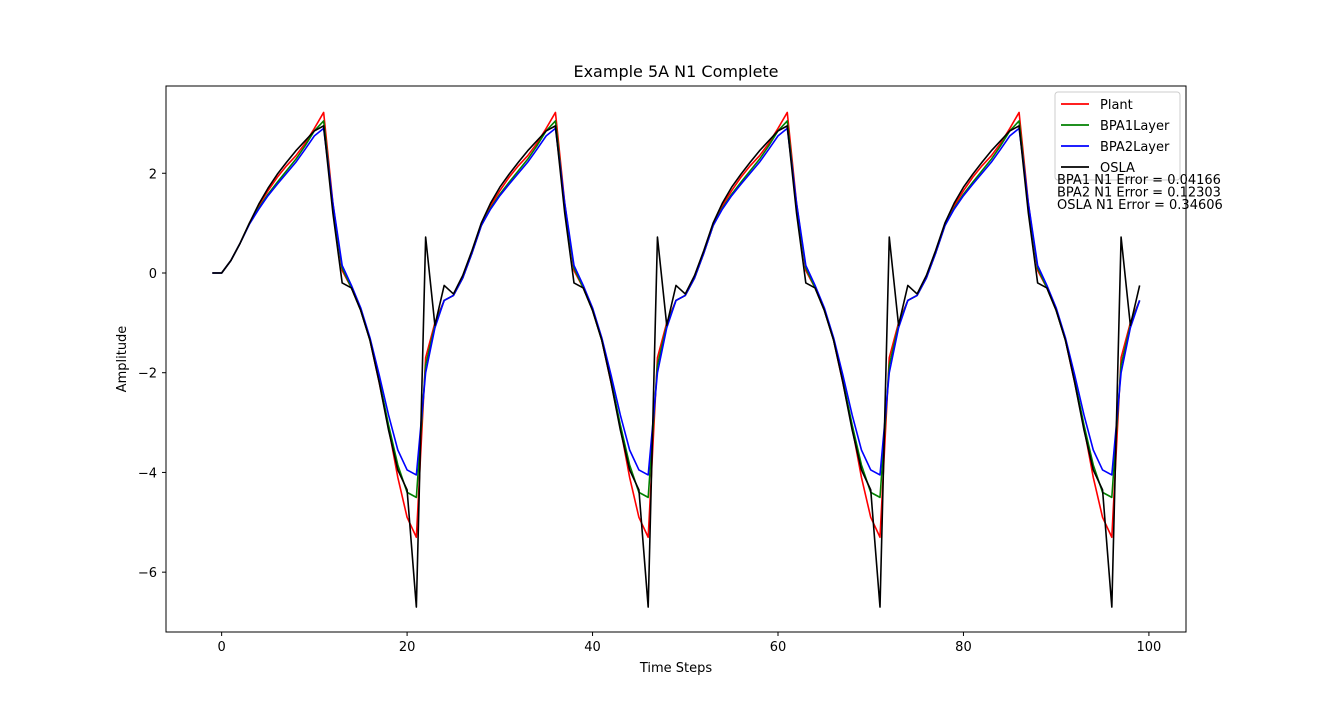  I want to click on legend-box, so click(1117, 136).